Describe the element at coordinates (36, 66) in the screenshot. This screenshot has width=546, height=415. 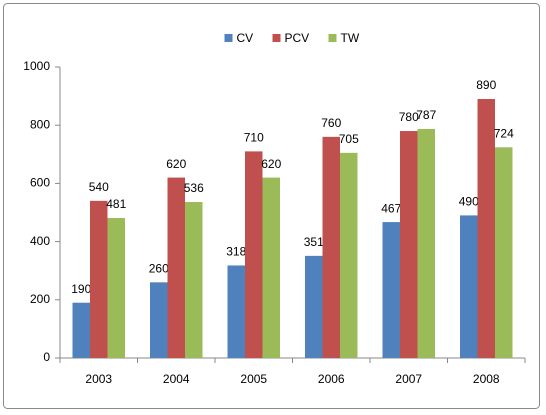
I see `y-tick-label: 1000` at that location.